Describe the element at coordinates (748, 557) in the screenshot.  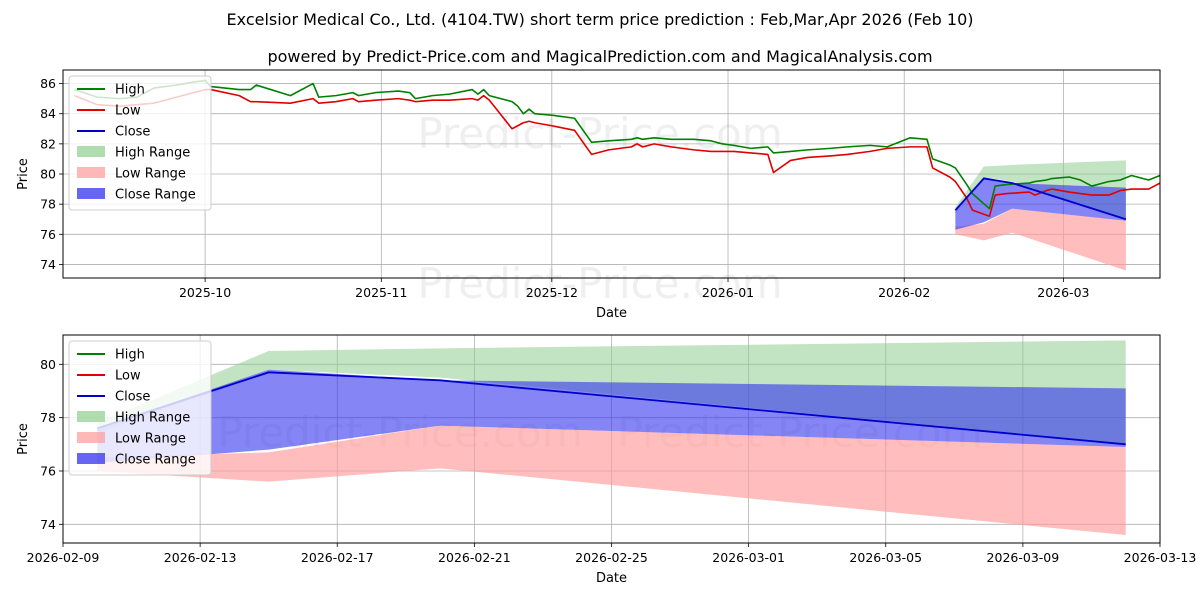
I see `x-tick-label: 2026-03-01` at that location.